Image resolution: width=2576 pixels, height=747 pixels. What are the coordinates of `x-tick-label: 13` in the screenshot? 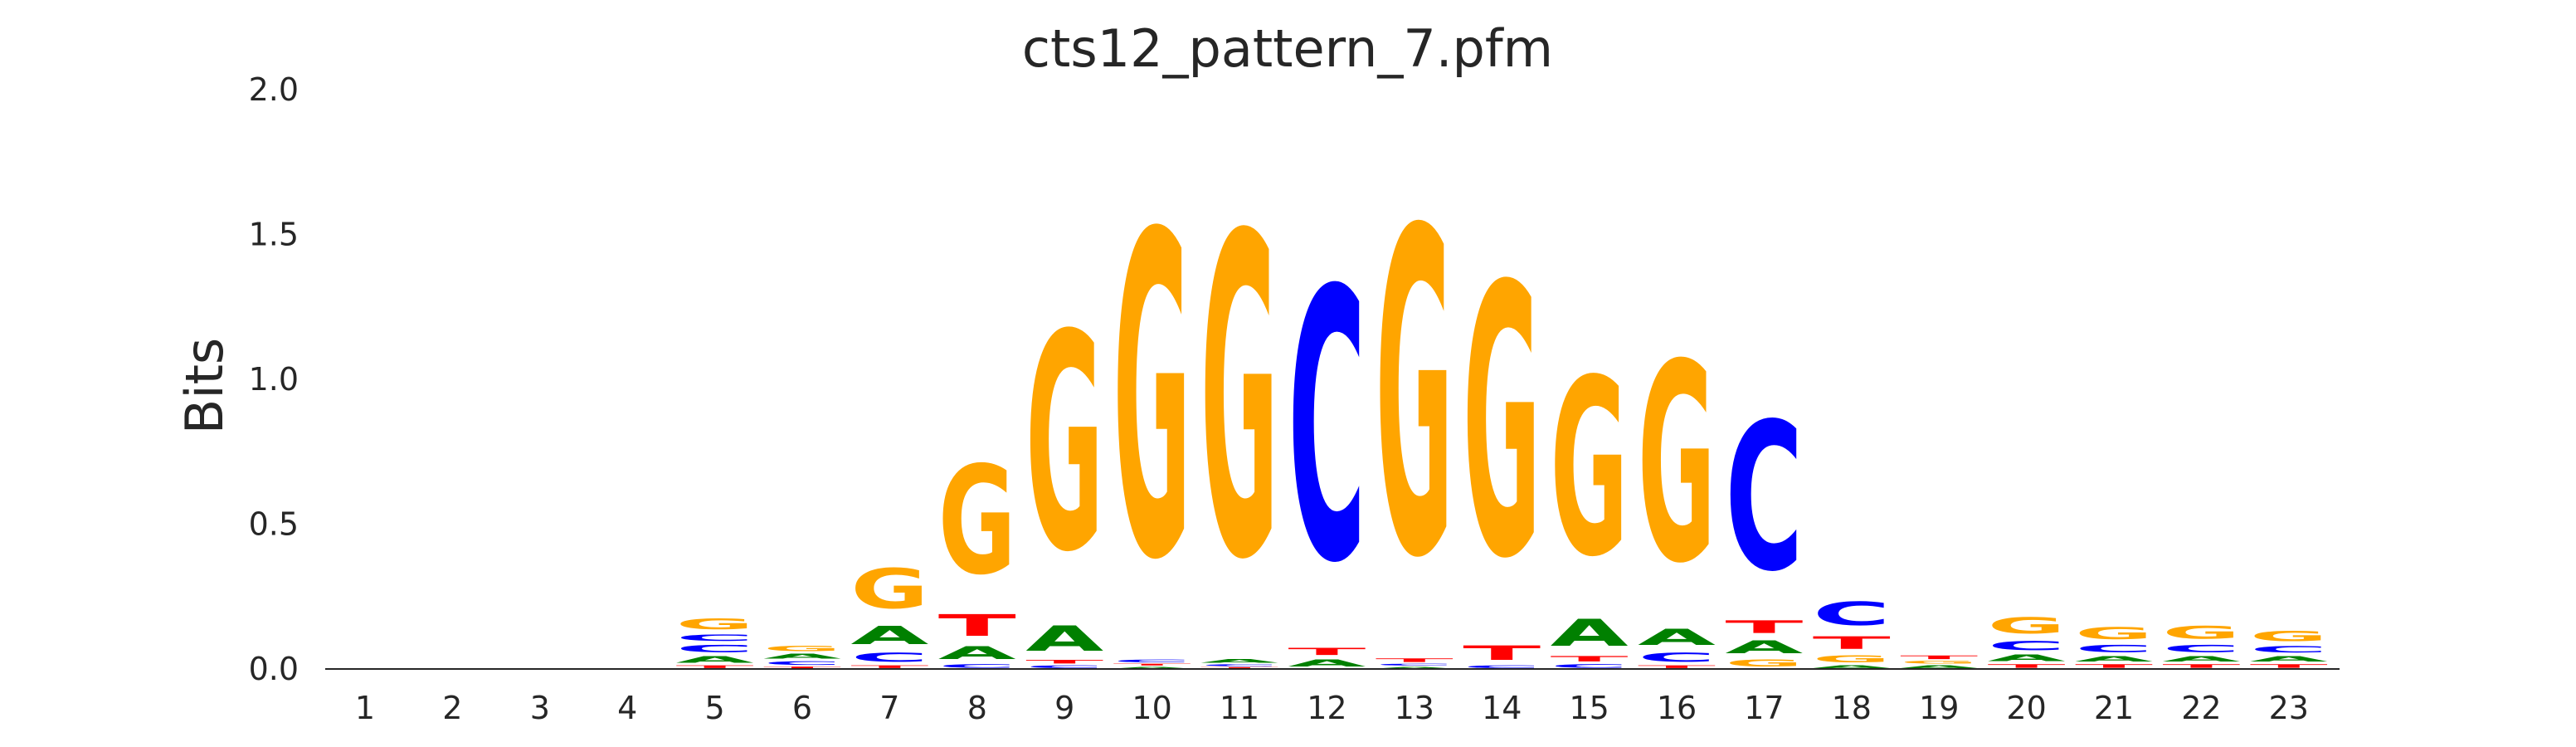 It's located at (1414, 708).